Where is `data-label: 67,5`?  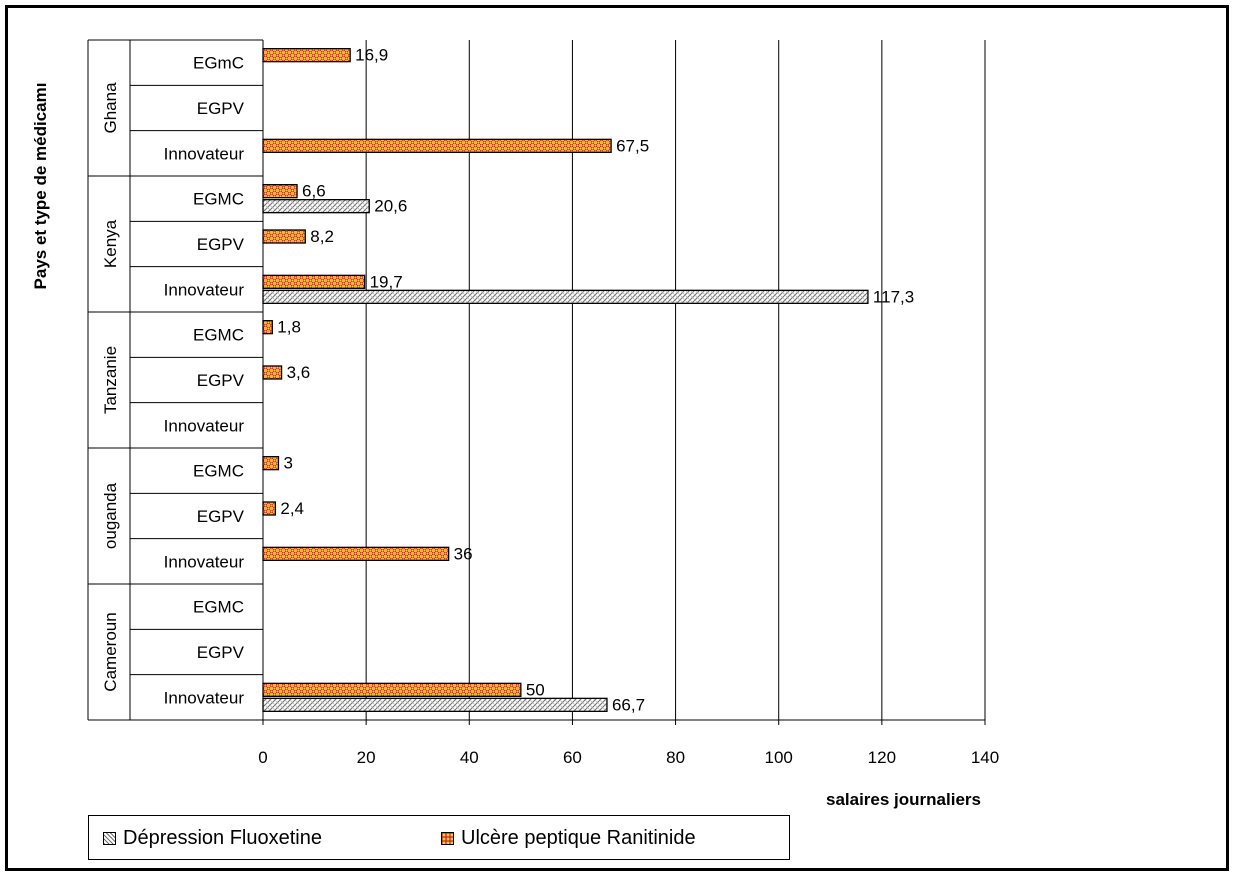
data-label: 67,5 is located at coordinates (632, 145).